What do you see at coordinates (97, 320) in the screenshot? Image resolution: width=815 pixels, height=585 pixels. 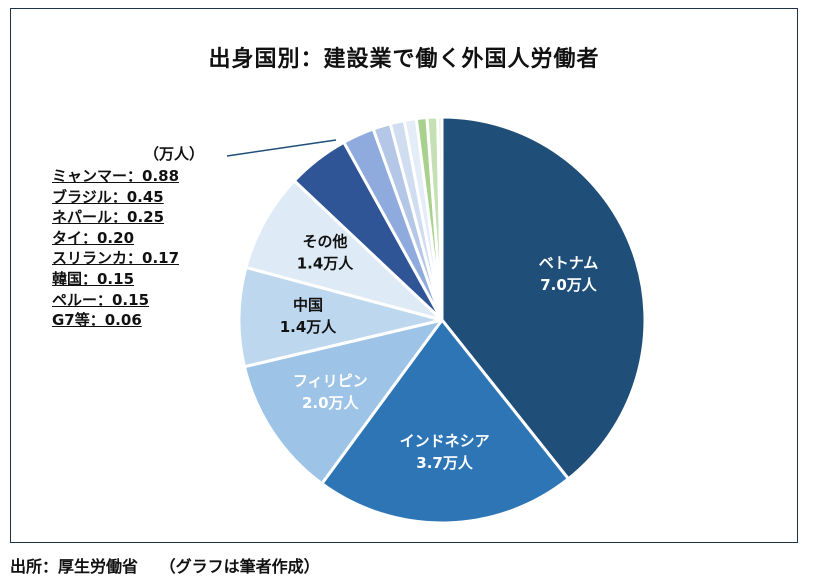 I see `legend-row: G7等：0.06` at bounding box center [97, 320].